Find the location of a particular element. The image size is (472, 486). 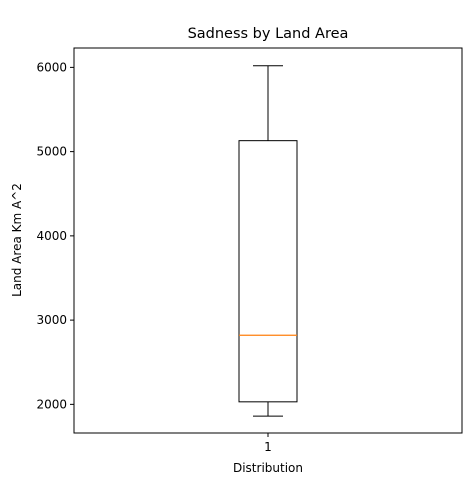

y-tick-label: 4000 is located at coordinates (51, 236).